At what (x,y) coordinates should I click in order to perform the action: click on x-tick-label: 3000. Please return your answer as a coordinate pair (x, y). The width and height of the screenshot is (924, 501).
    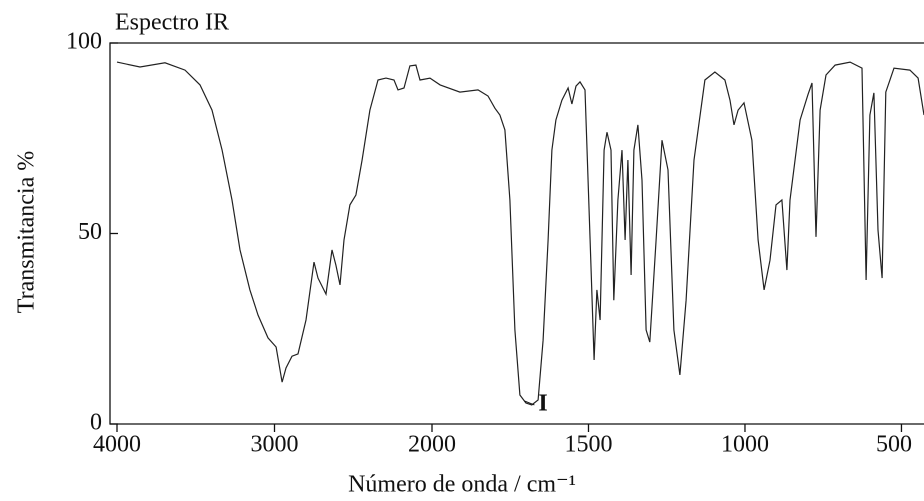
    Looking at the image, I should click on (275, 445).